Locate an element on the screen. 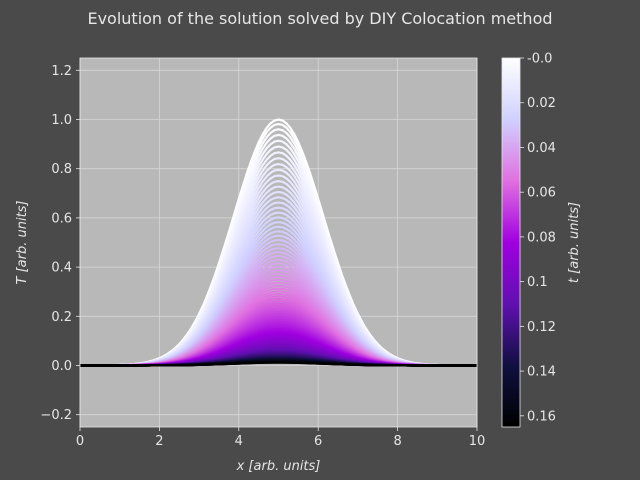  y-tick-label: 0.4 is located at coordinates (61, 268).